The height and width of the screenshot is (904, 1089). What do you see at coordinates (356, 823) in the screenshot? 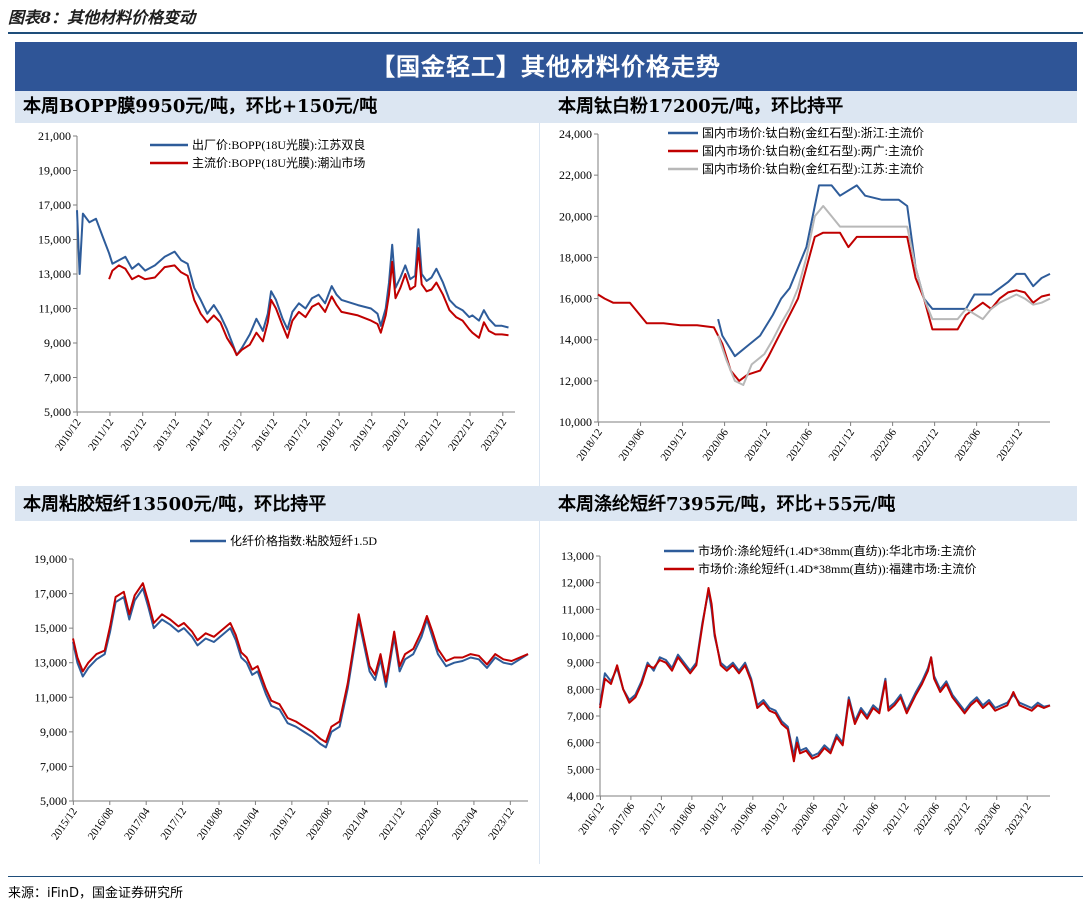
I see `x-tick-label: 2021/04` at bounding box center [356, 823].